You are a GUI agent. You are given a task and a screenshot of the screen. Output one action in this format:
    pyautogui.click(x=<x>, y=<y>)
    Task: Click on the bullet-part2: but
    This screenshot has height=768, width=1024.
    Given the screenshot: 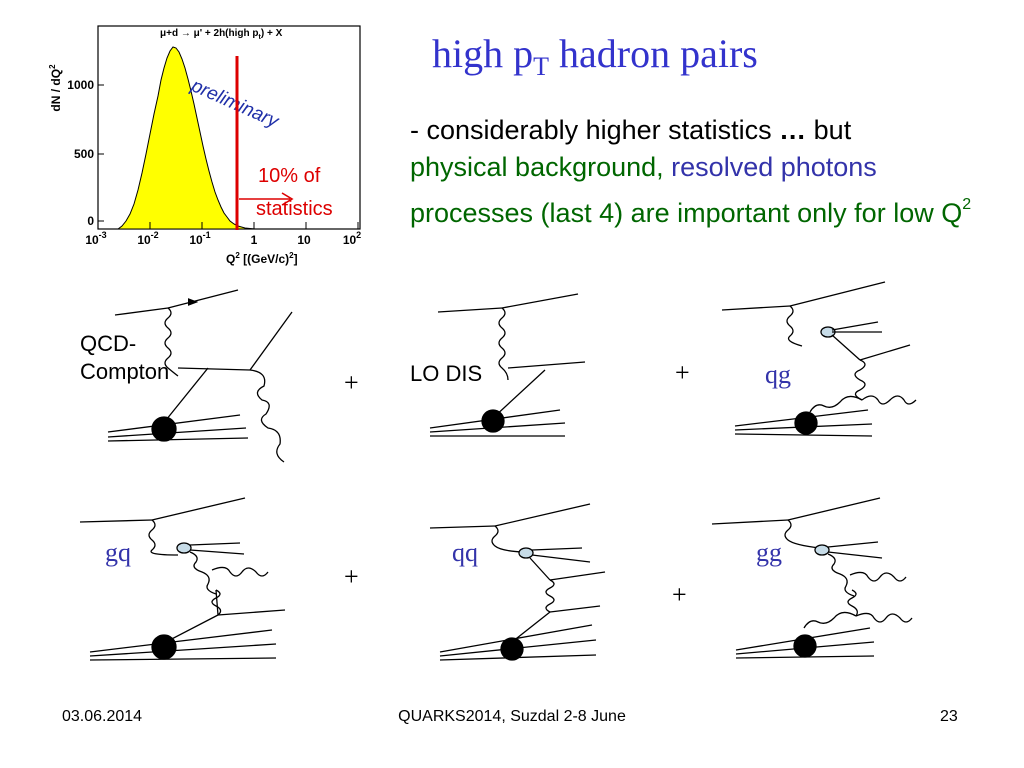 What is the action you would take?
    pyautogui.click(x=829, y=130)
    